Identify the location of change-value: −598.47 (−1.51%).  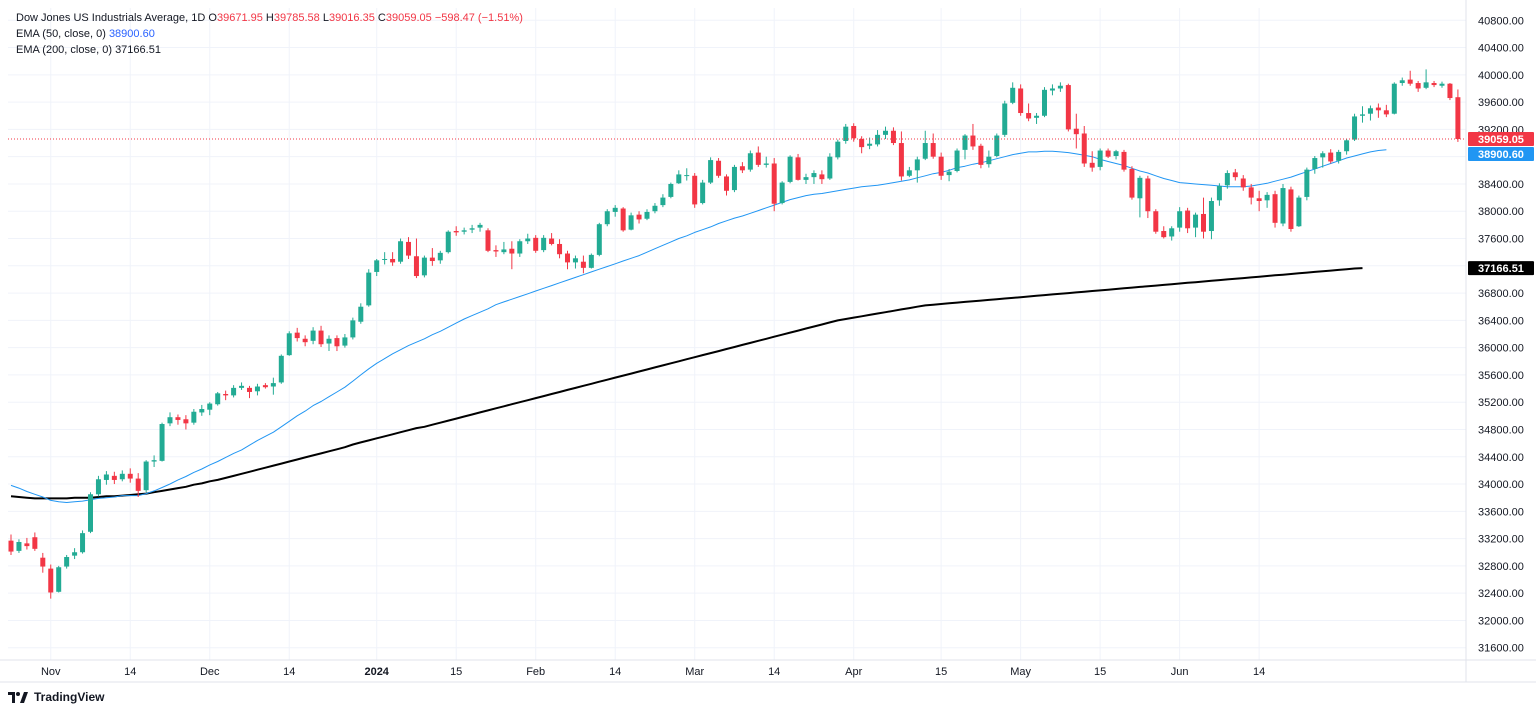
(478, 18).